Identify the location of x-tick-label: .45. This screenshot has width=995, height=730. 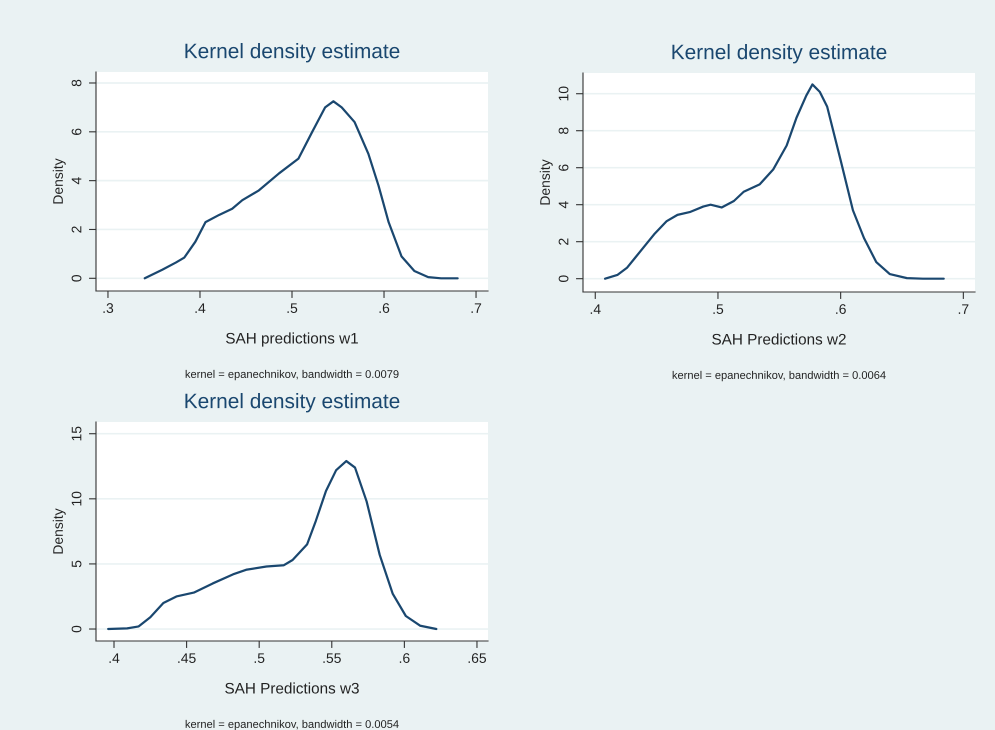
(187, 658).